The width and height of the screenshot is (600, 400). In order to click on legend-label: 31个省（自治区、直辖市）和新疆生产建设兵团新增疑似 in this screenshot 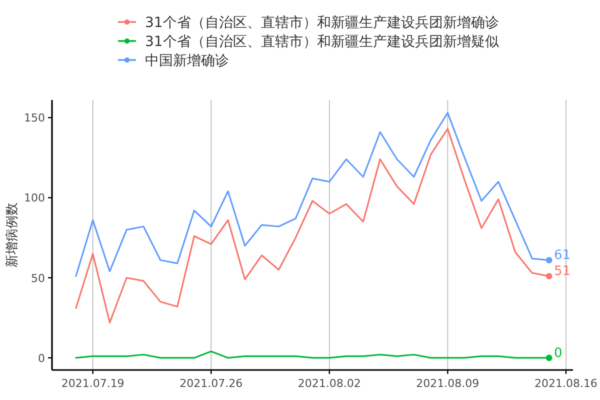, I will do `click(322, 42)`.